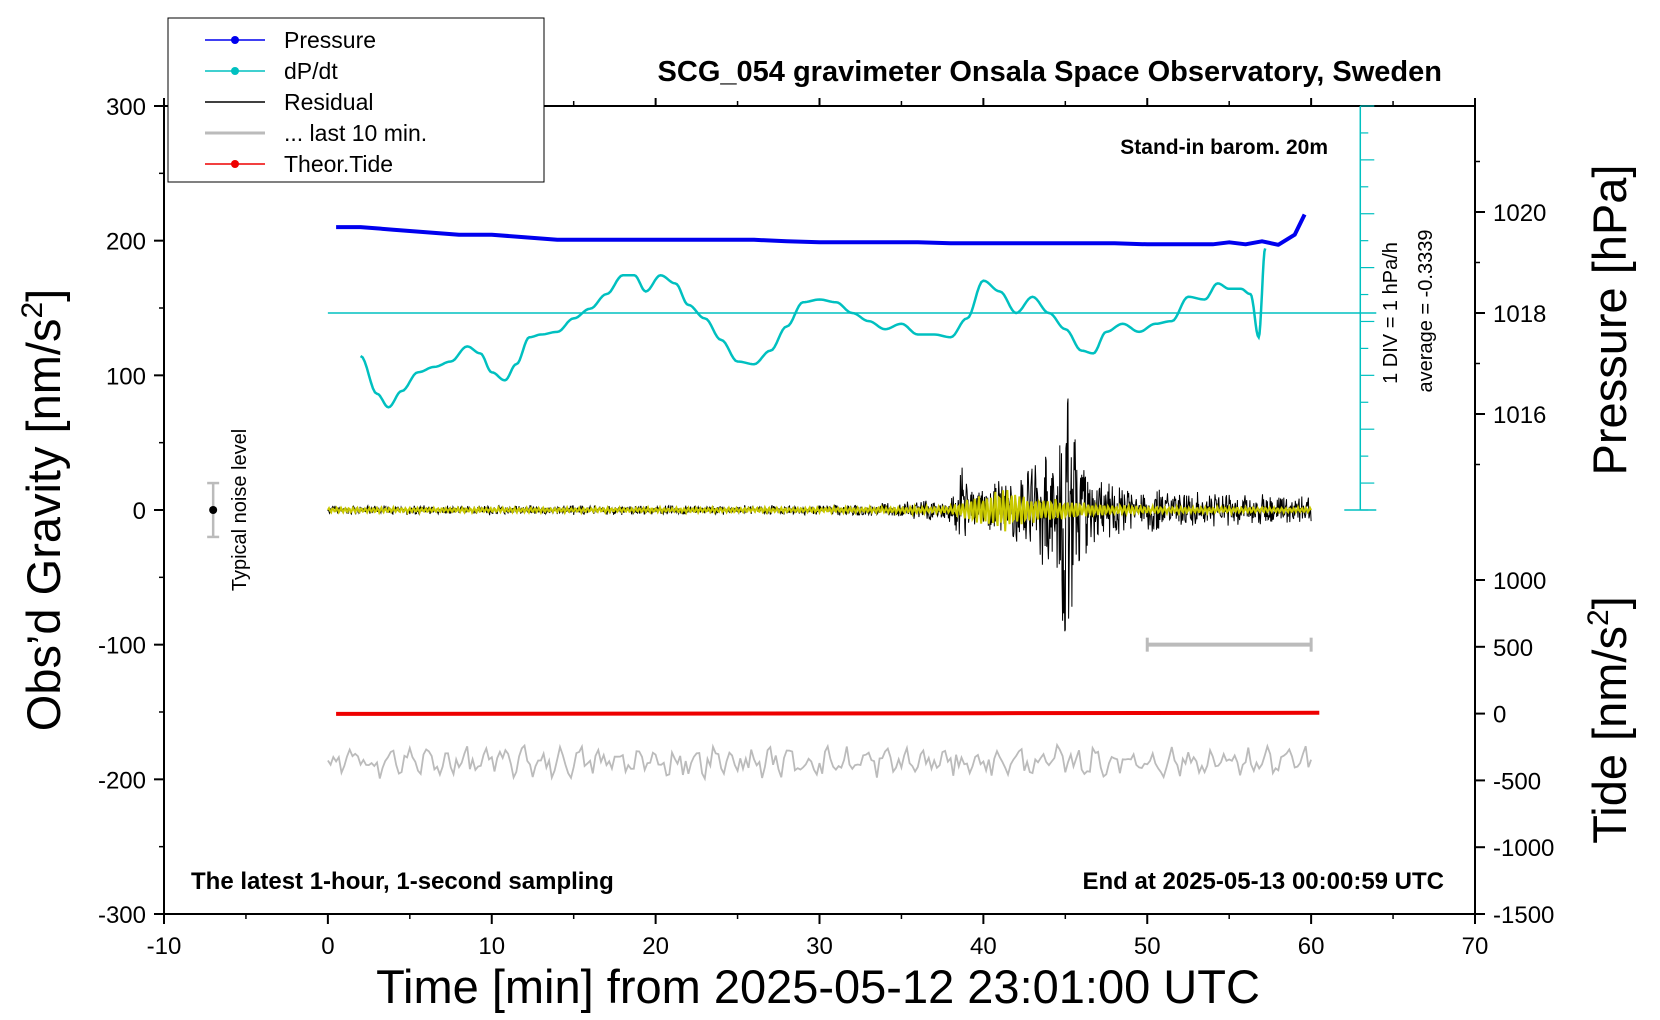  Describe the element at coordinates (126, 242) in the screenshot. I see `y-tick-label: 200` at that location.